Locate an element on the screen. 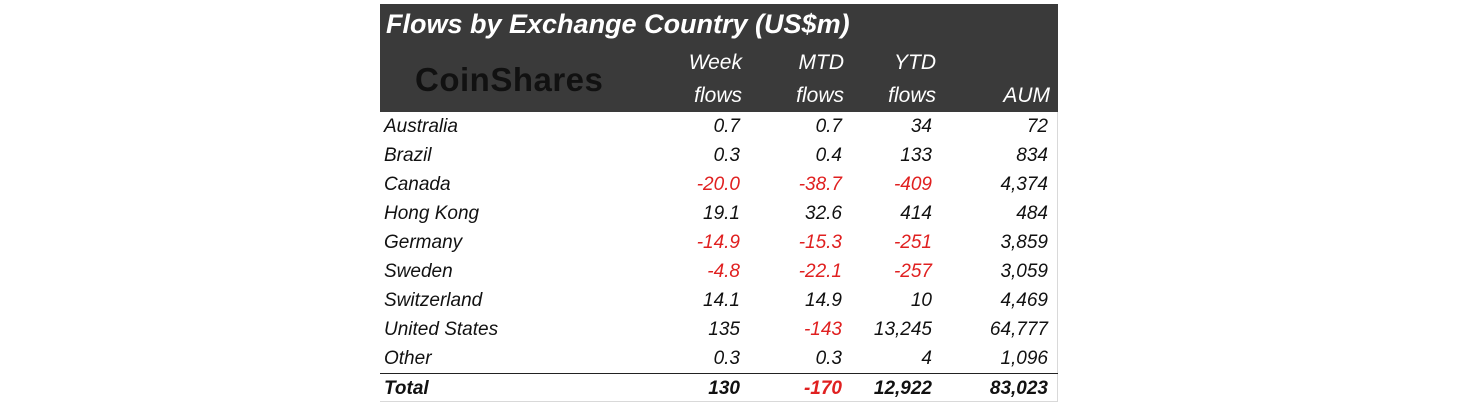 This screenshot has width=1458, height=409. table-row: Other 0.3 0.3 4 1,096 is located at coordinates (719, 358).